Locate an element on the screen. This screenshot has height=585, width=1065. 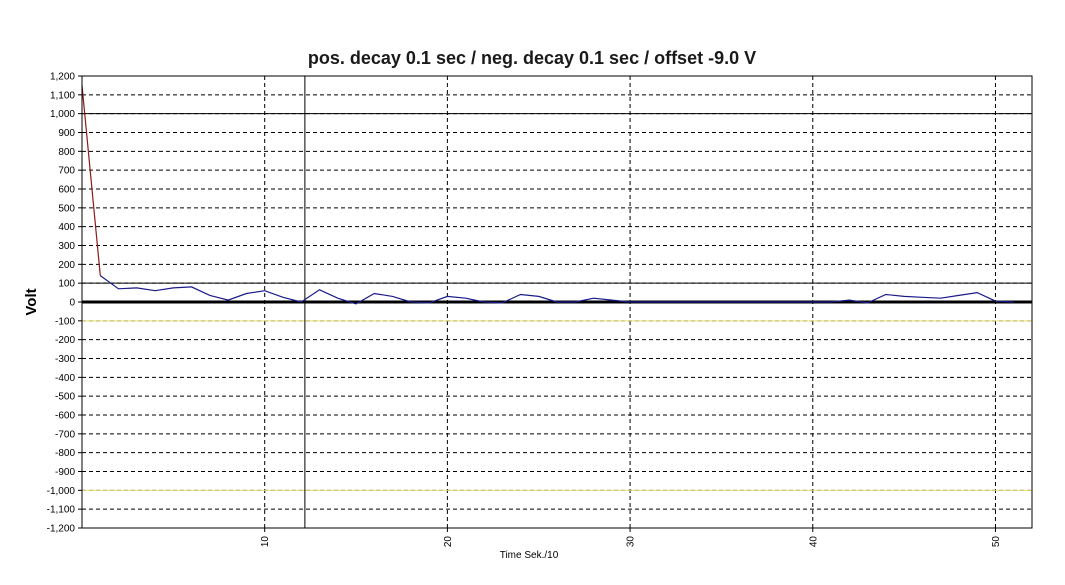
y-tick-label: 900 is located at coordinates (66, 133).